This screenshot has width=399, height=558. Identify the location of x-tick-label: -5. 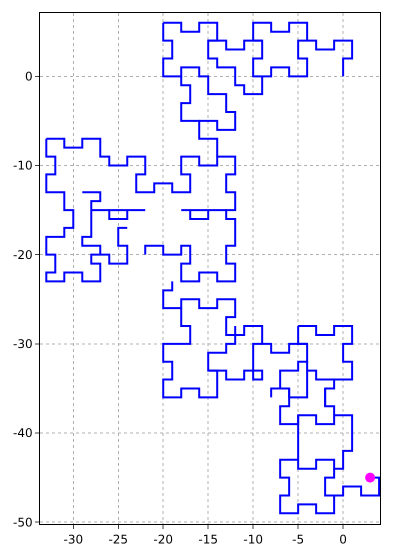
(298, 539).